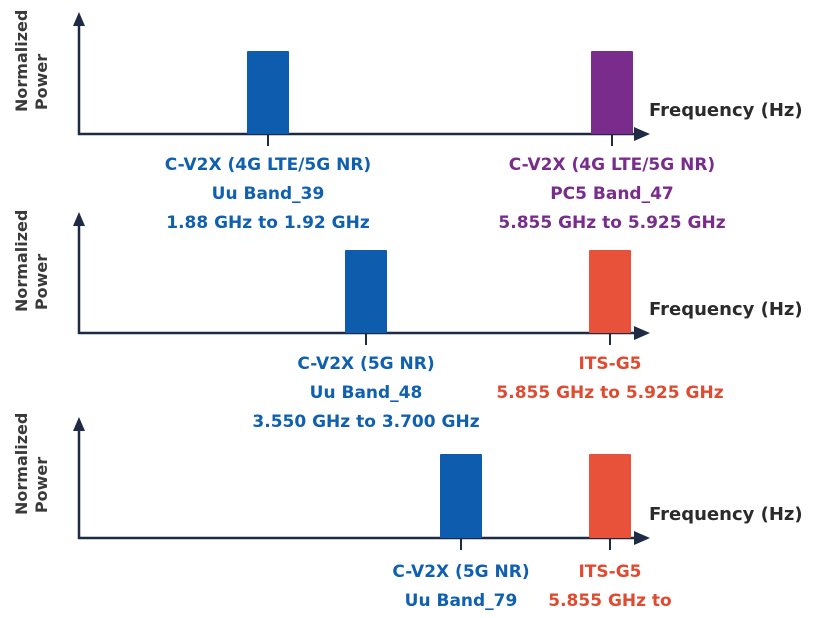 The height and width of the screenshot is (618, 822). Describe the element at coordinates (610, 586) in the screenshot. I see `band-label-its-g5: ITS-G5 5.855 GHz to` at that location.